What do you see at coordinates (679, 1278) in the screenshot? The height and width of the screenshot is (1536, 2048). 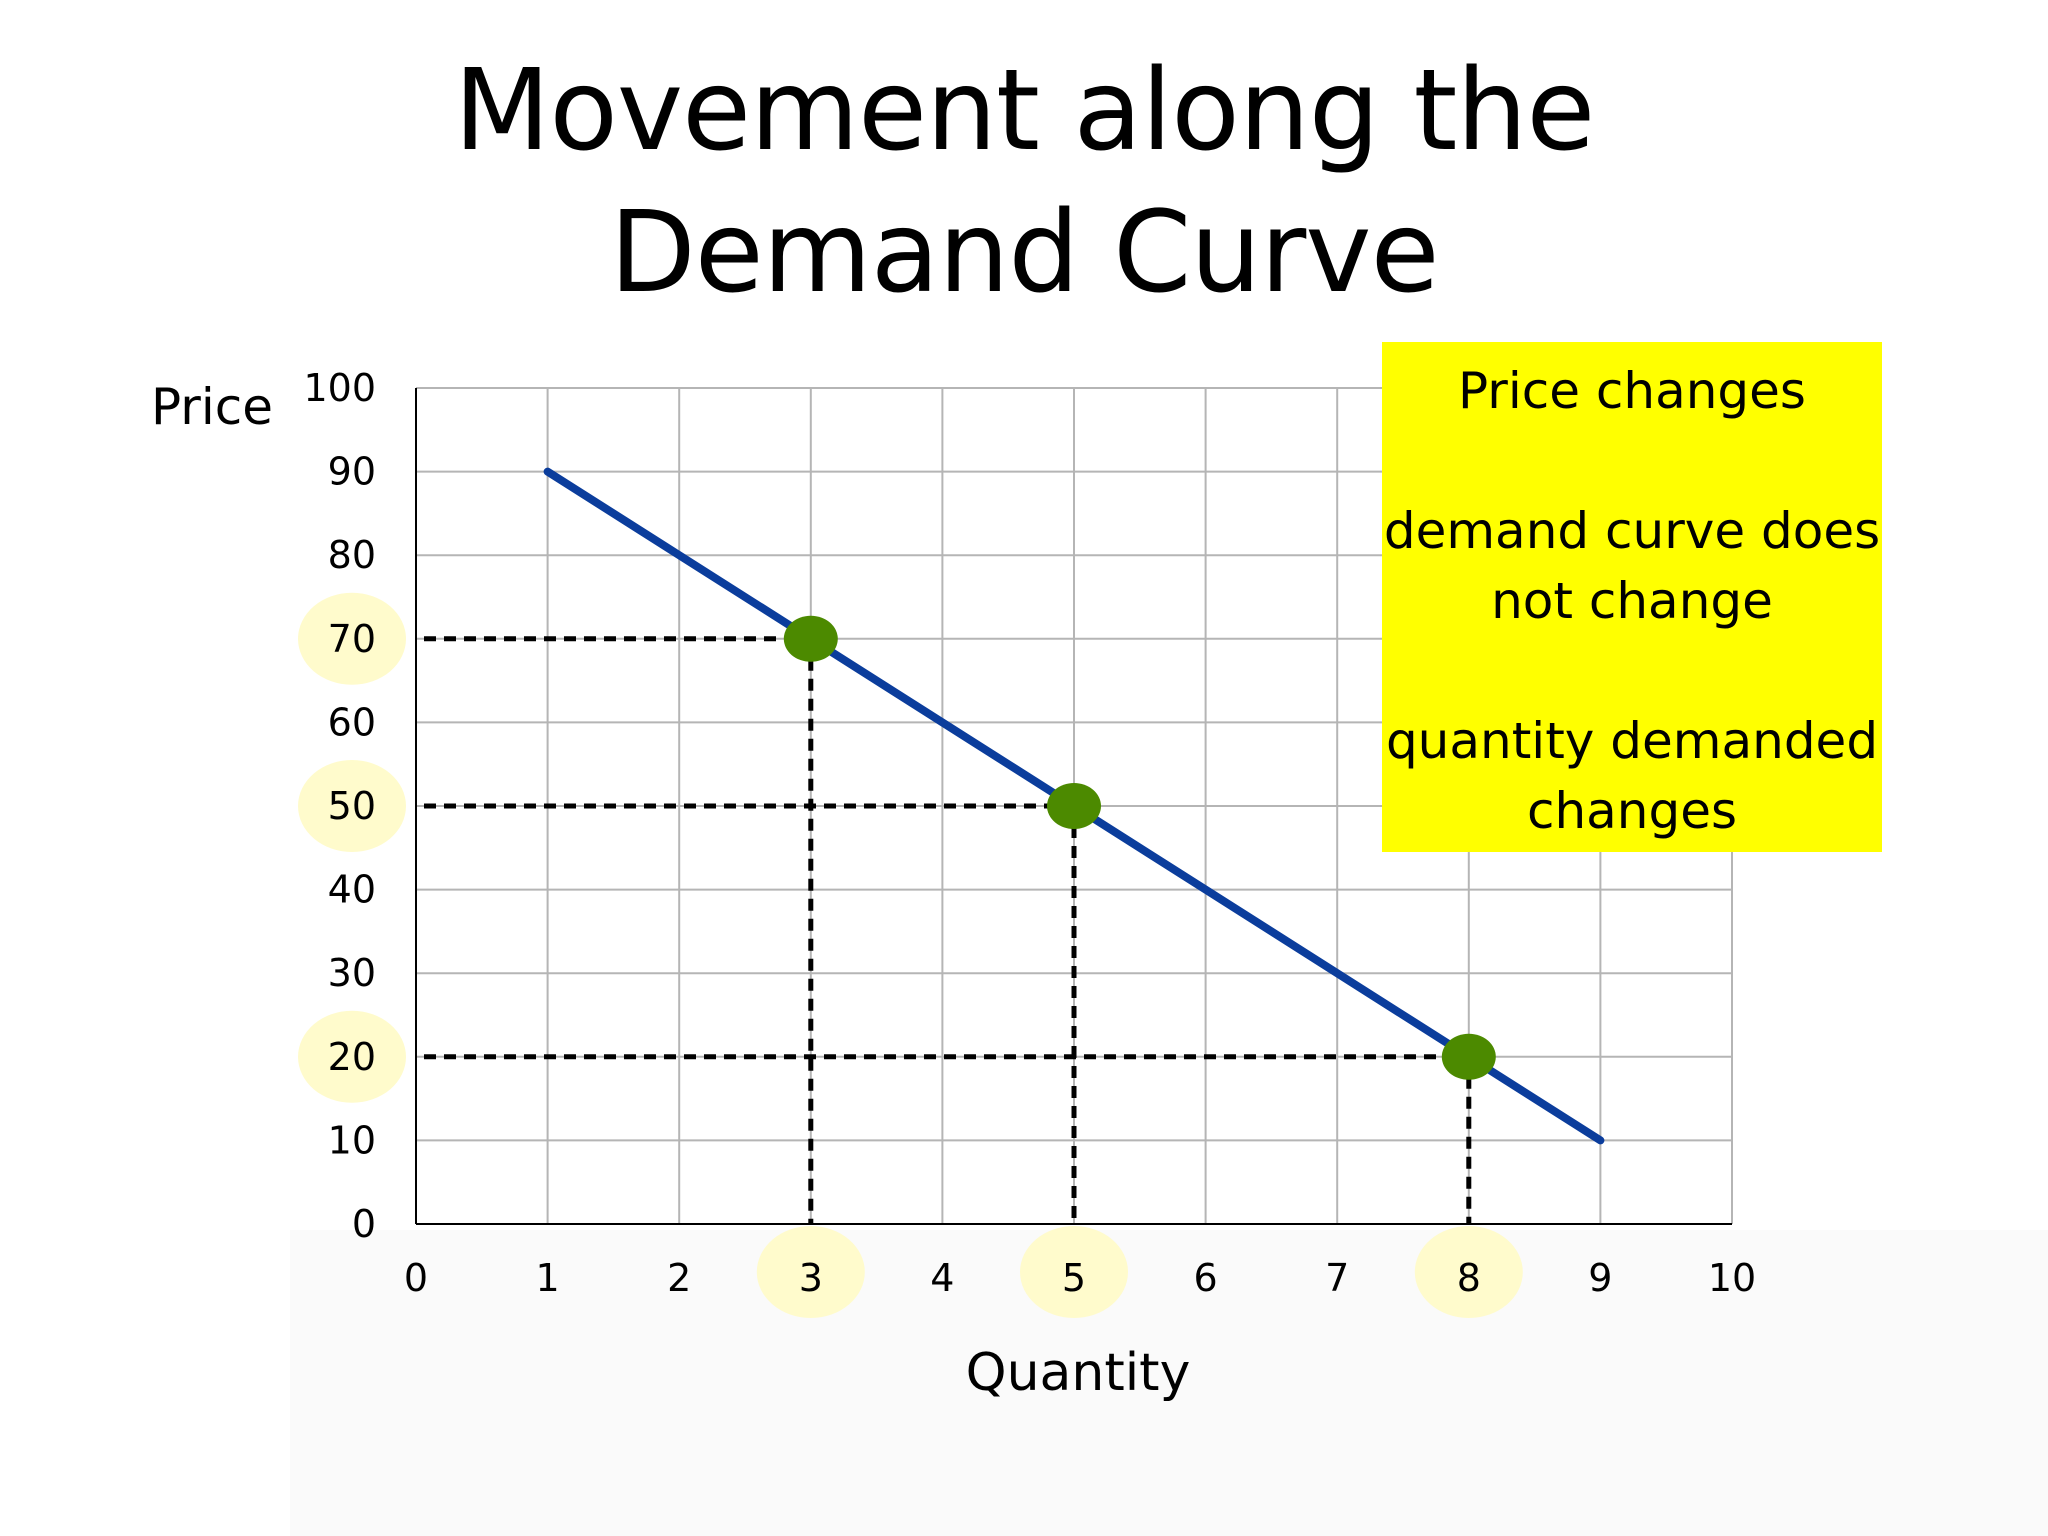 I see `x-tick-label-2: 2` at bounding box center [679, 1278].